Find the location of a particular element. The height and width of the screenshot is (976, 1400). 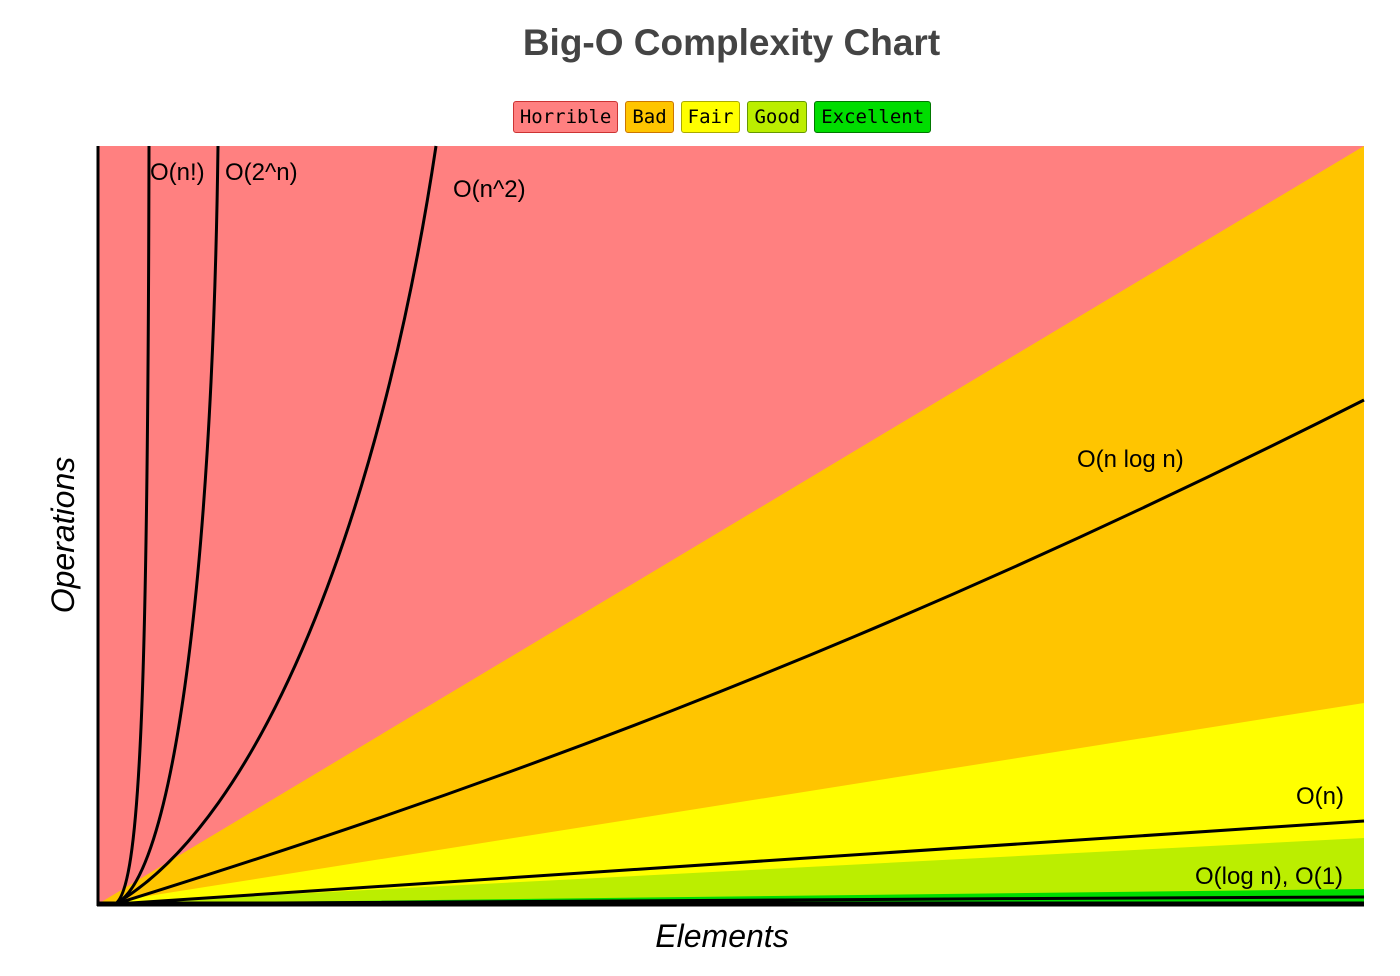

legend: Horrible Bad Fair Good Excellent is located at coordinates (700, 117).